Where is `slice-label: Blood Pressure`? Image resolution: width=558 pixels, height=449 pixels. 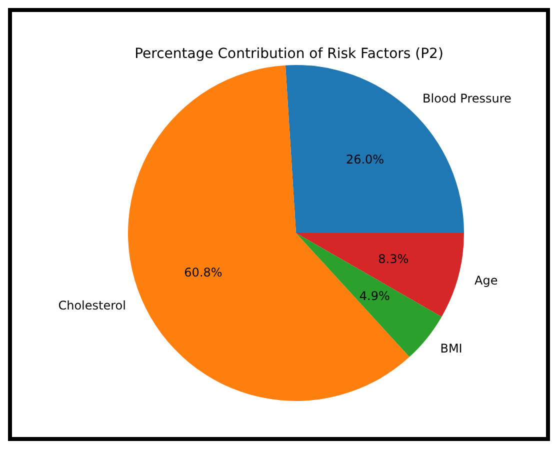
slice-label: Blood Pressure is located at coordinates (467, 98).